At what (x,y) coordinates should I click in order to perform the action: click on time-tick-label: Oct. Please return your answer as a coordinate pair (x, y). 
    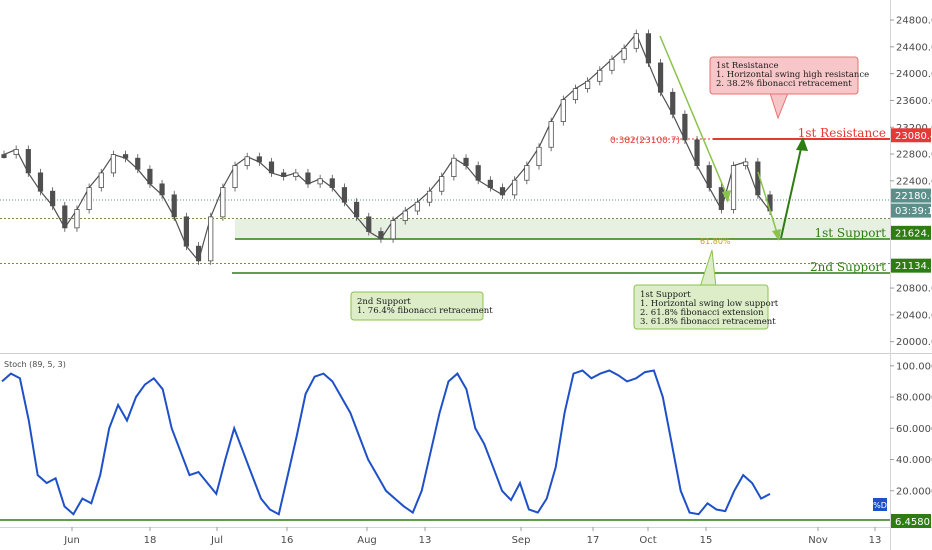
    Looking at the image, I should click on (647, 540).